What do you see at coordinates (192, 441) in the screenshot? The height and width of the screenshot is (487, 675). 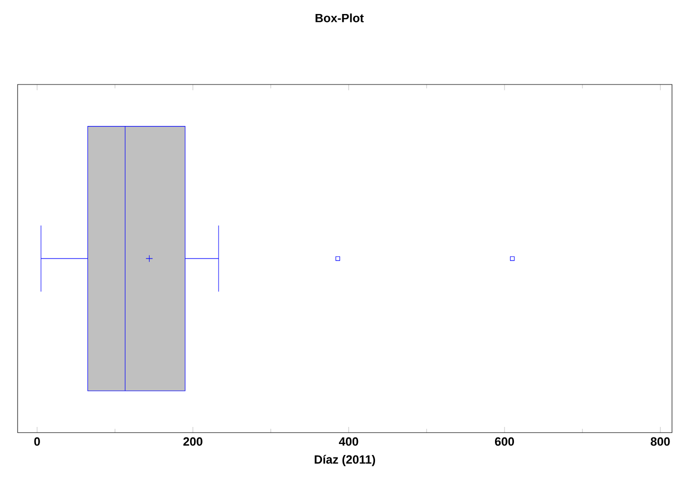 I see `x-tick-label: 200` at bounding box center [192, 441].